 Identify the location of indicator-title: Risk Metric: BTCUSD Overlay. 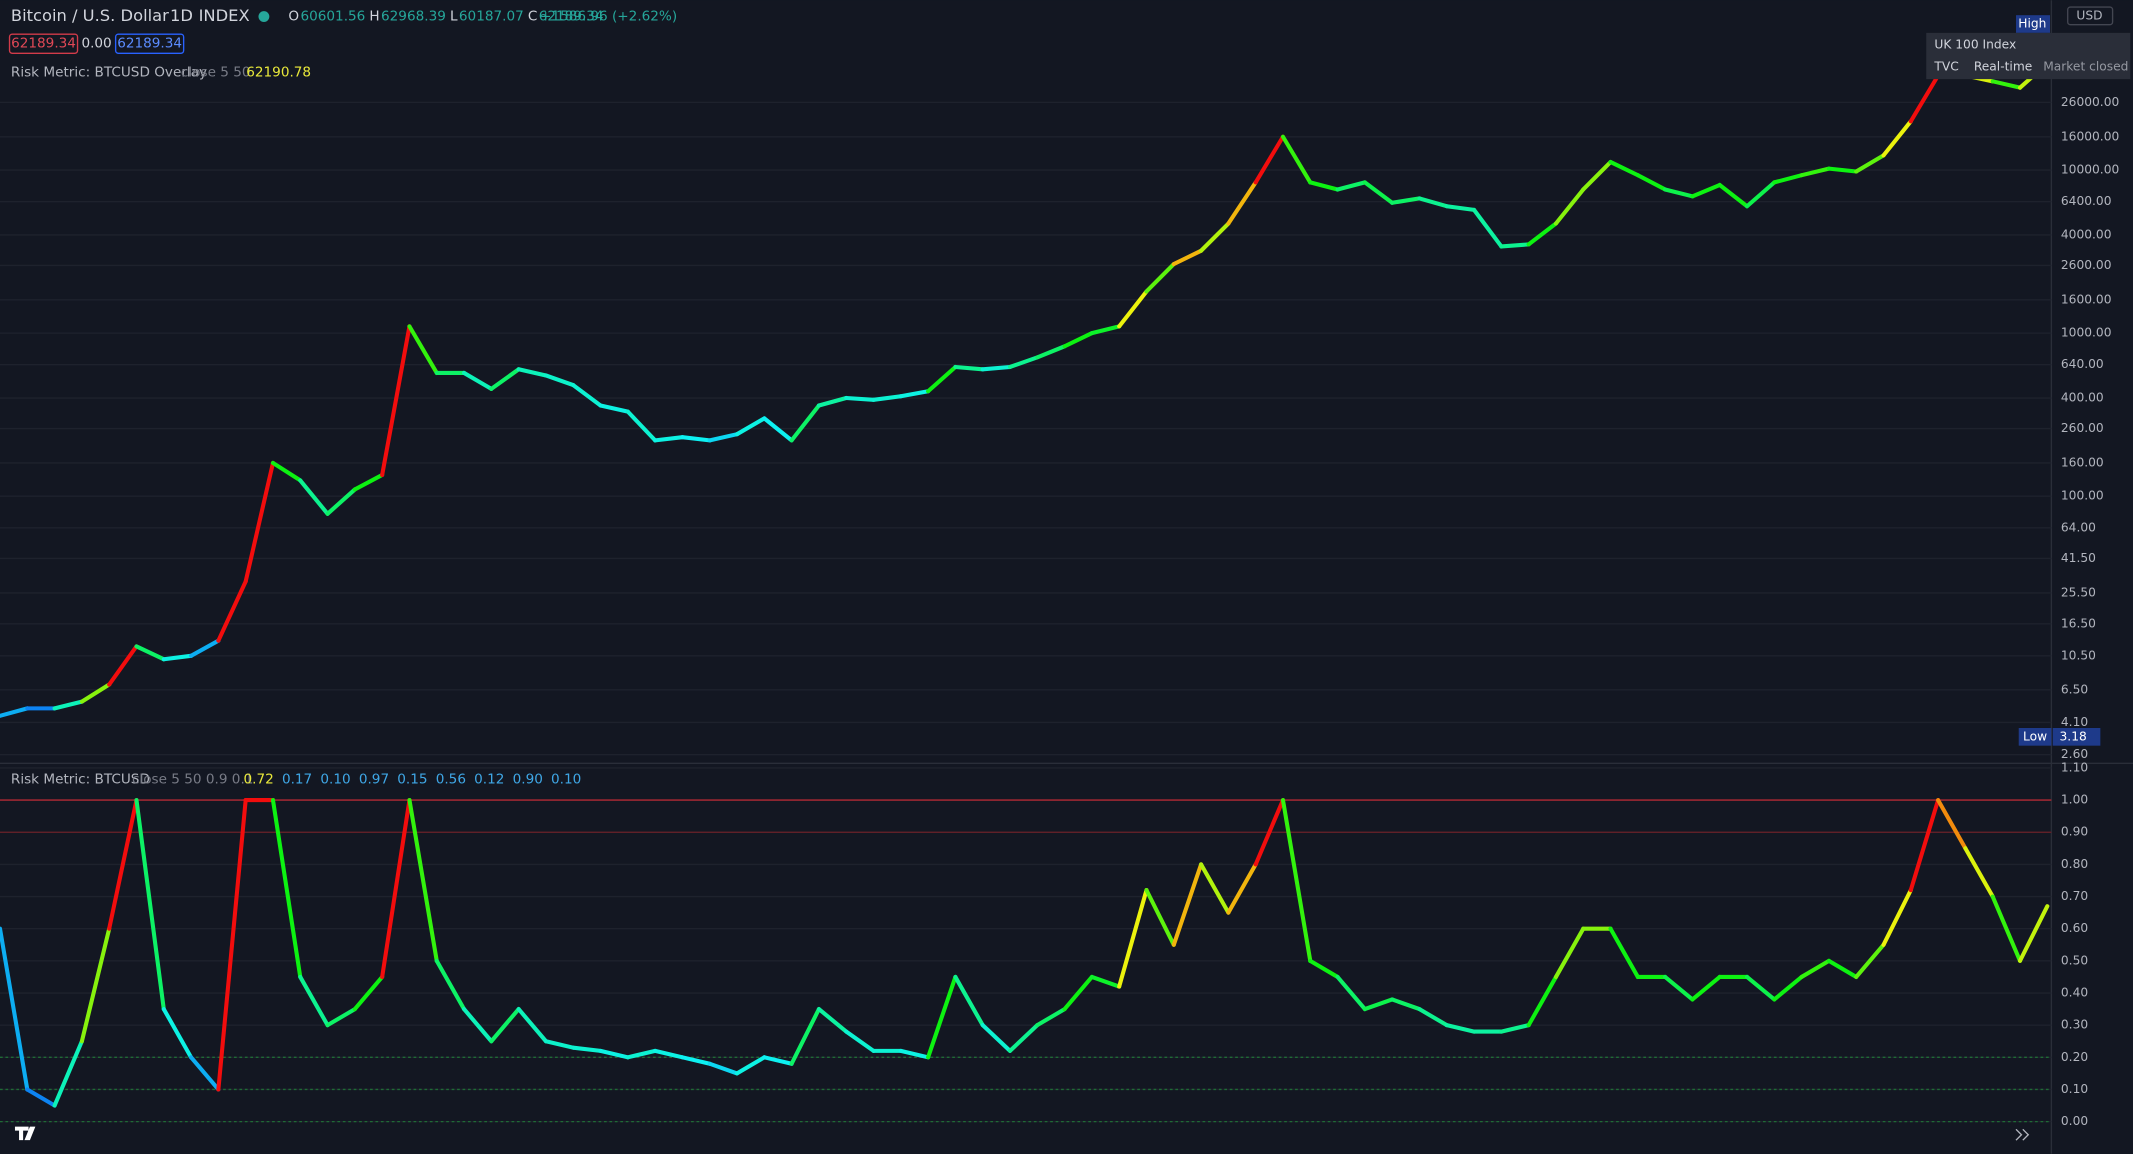
(109, 72).